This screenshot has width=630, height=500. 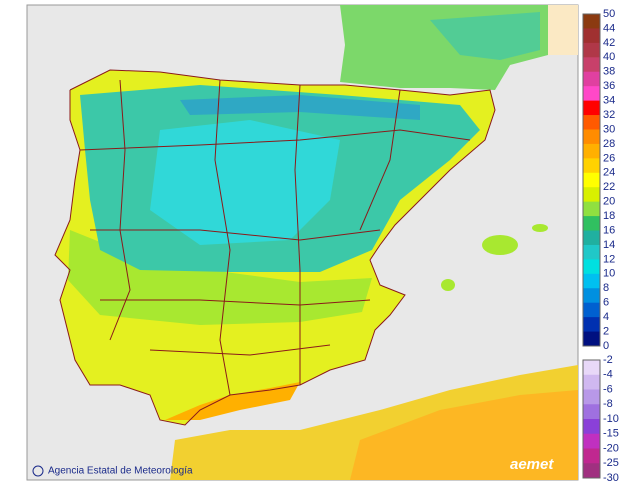 What do you see at coordinates (120, 471) in the screenshot?
I see `credit-text: Agencia Estatal de Meteorología` at bounding box center [120, 471].